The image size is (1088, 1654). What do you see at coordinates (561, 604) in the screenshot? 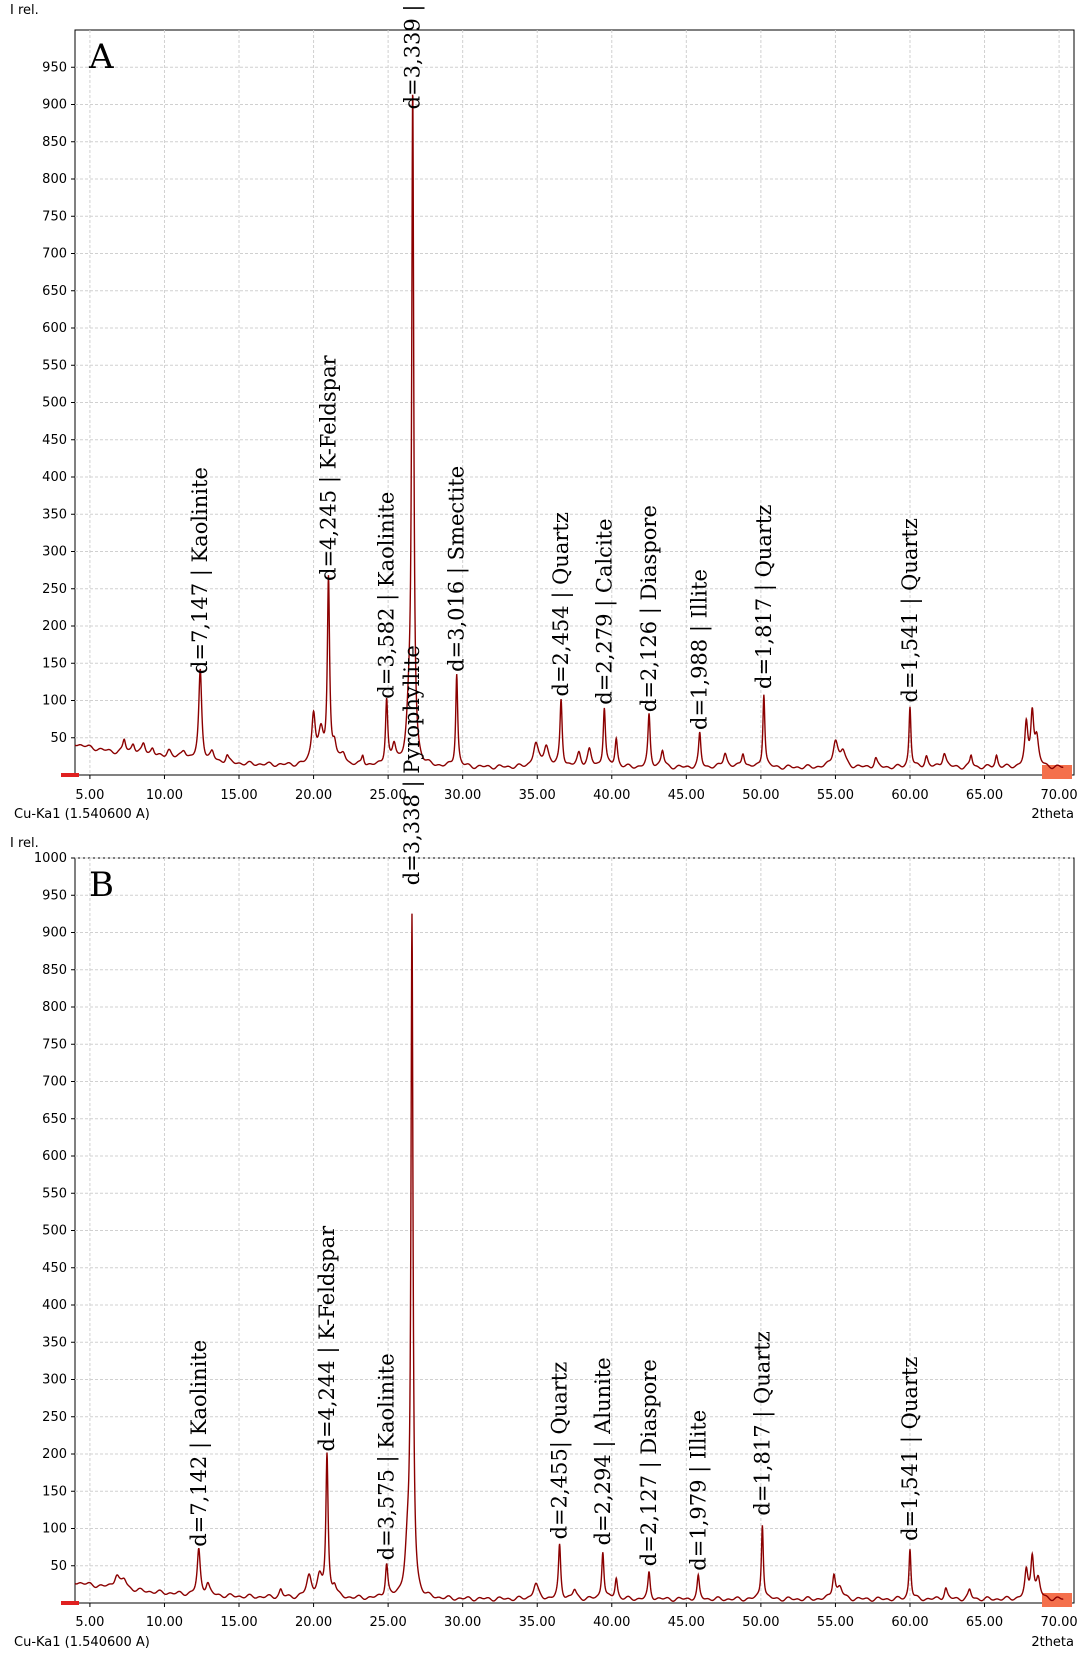
I see `peak-label: d=2,454 | Quartz` at bounding box center [561, 604].